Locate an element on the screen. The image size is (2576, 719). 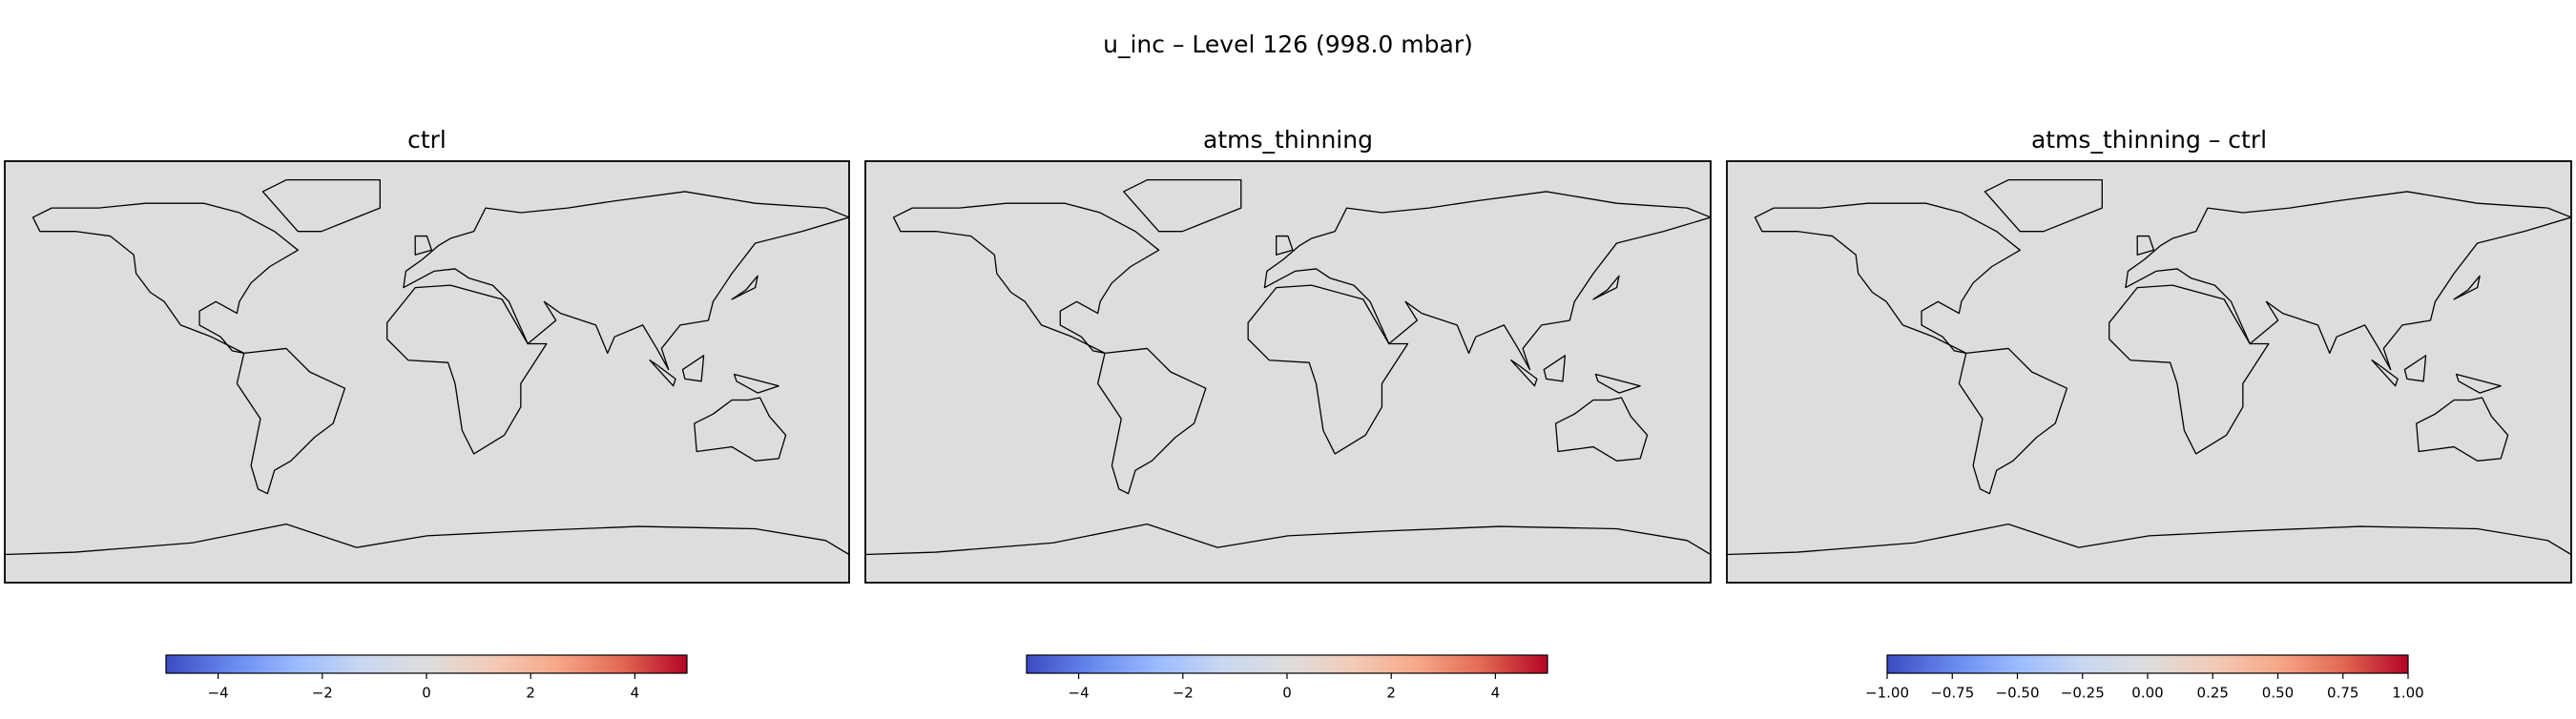
colorbar-tick-label: −0.25 is located at coordinates (2083, 693).